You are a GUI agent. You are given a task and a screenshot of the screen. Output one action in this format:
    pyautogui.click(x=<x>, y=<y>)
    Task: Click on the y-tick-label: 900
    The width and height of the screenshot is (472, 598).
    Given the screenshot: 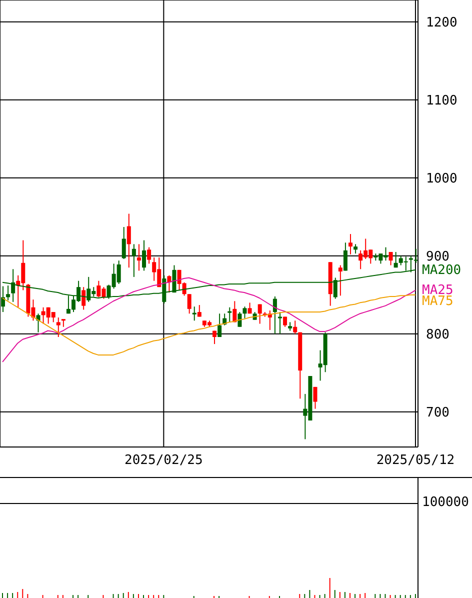 What is the action you would take?
    pyautogui.click(x=438, y=256)
    